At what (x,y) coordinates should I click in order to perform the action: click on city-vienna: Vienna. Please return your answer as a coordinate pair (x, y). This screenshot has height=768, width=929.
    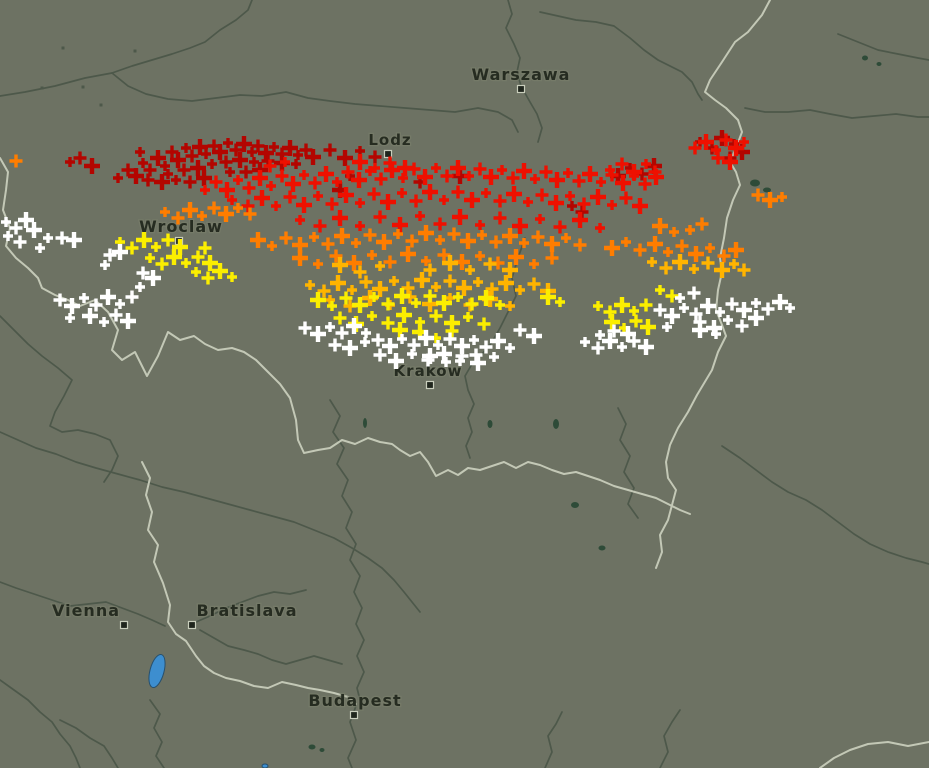
    Looking at the image, I should click on (90, 615).